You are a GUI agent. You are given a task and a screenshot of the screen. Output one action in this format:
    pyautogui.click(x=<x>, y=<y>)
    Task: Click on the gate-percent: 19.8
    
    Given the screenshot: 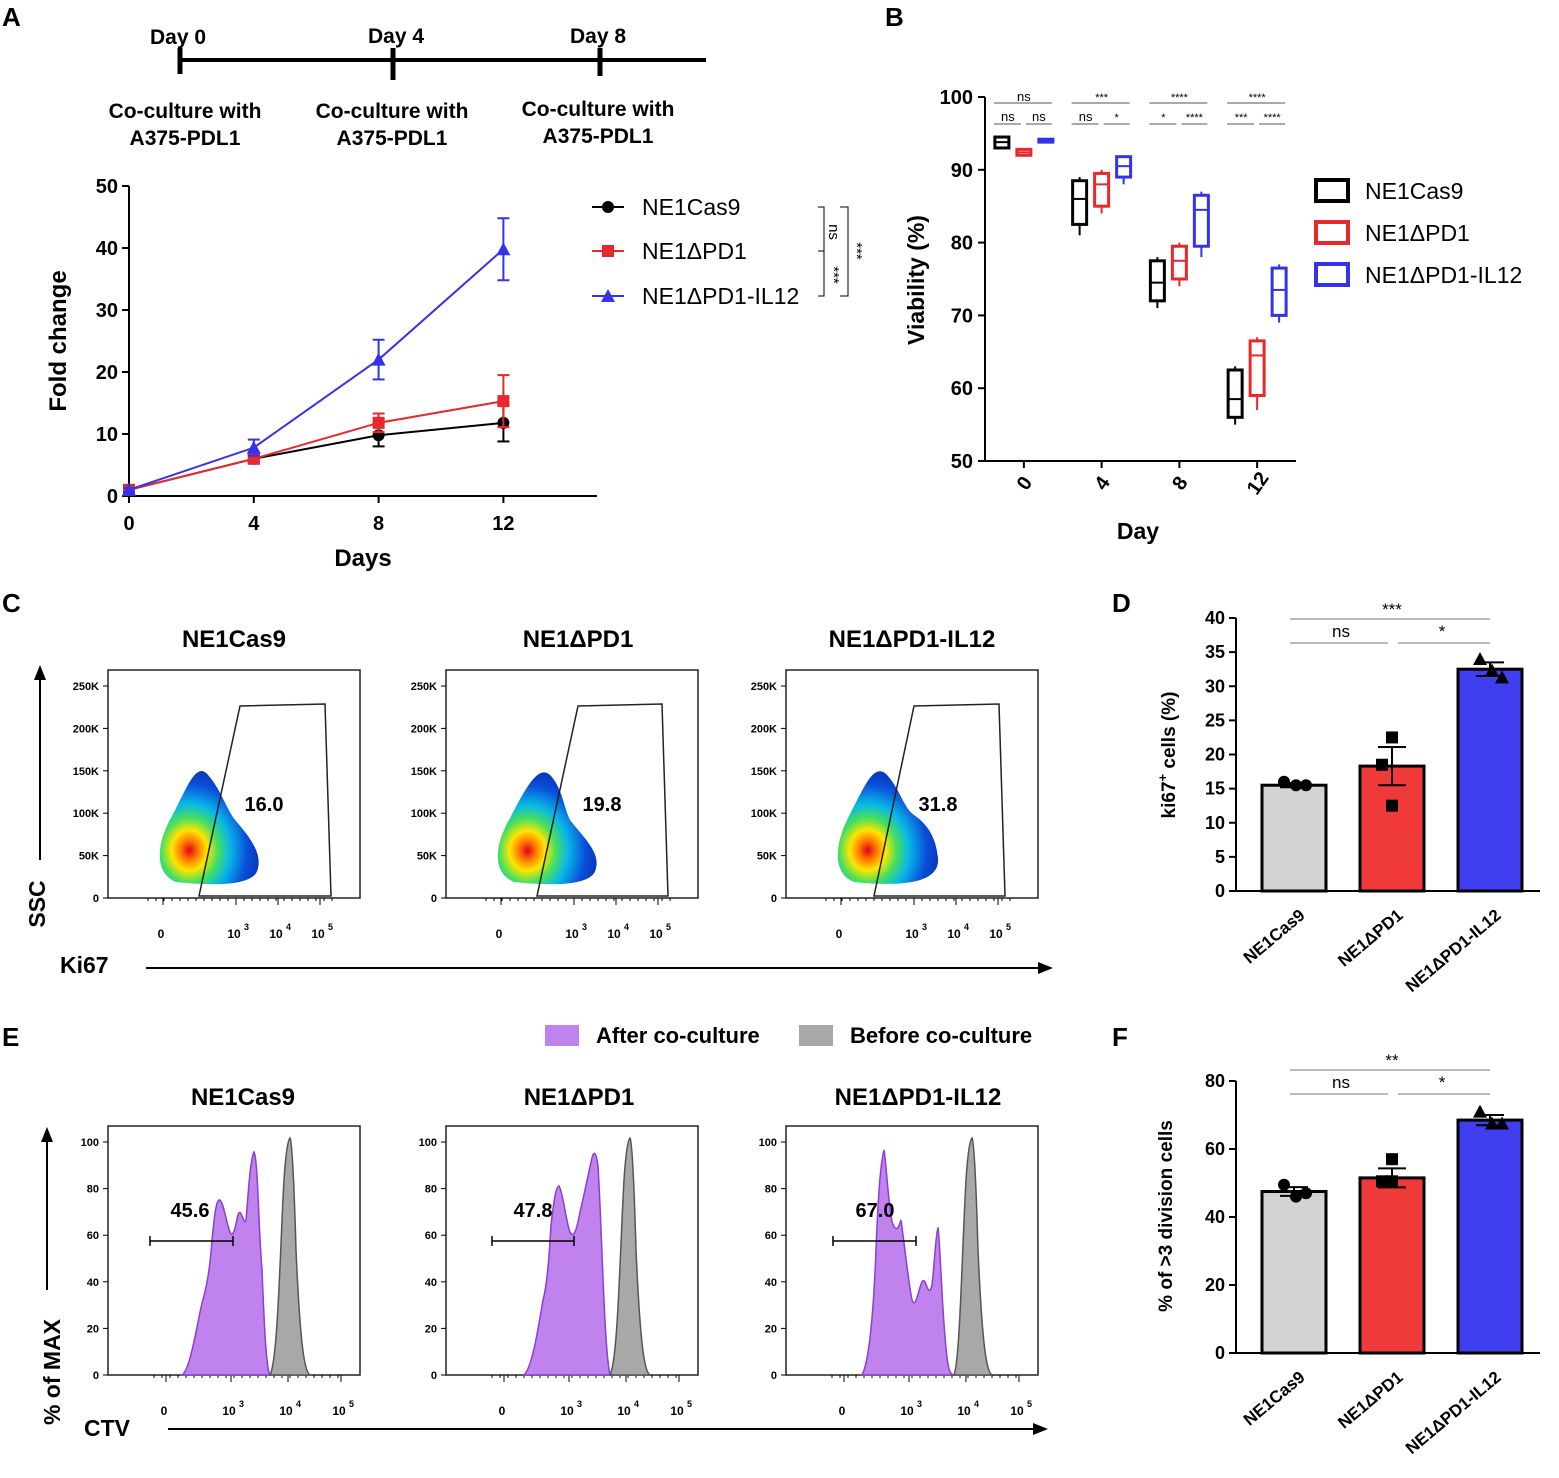 What is the action you would take?
    pyautogui.click(x=602, y=805)
    